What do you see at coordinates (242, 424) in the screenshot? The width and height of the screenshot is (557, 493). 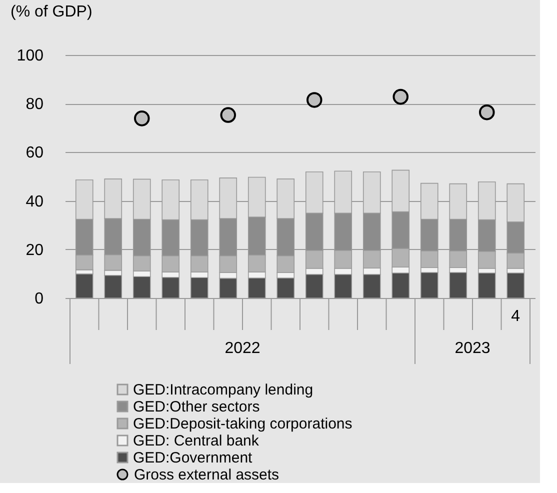 I see `legend-label: GED:Deposit-taking corporations` at bounding box center [242, 424].